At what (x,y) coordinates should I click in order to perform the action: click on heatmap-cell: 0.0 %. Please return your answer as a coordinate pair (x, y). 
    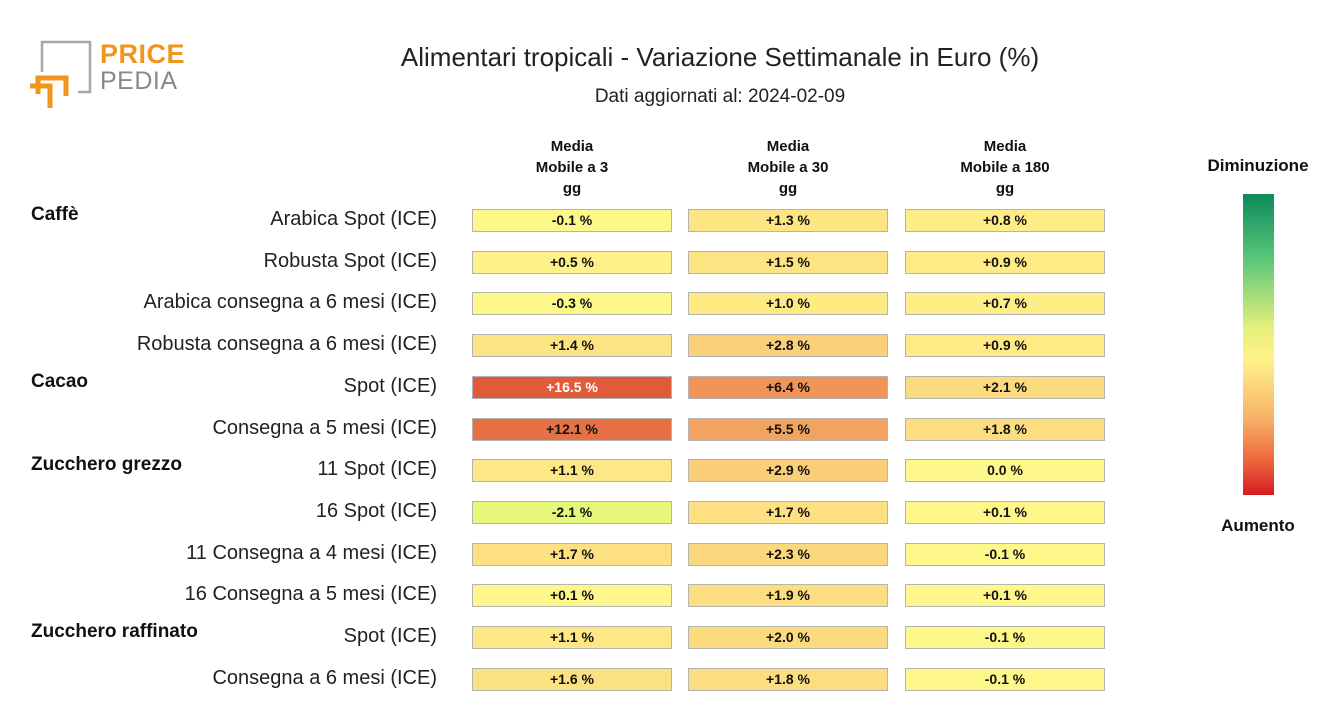
    Looking at the image, I should click on (1005, 471).